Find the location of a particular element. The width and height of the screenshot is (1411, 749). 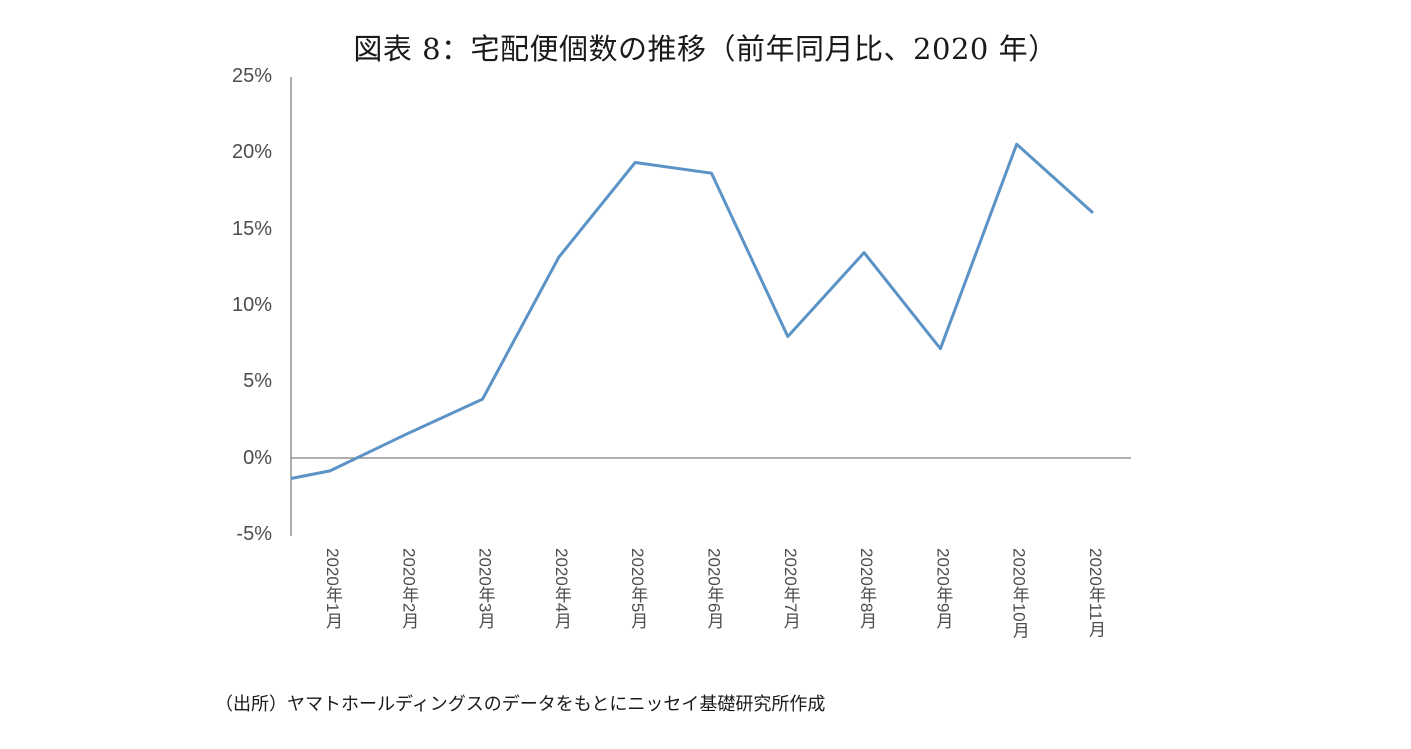

x-tick-label: 2020年6月 is located at coordinates (714, 589).